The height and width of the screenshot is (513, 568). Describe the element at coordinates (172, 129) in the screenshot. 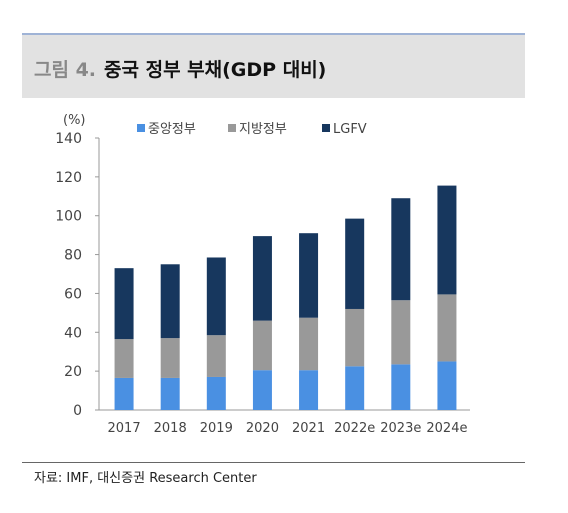

I see `legend-label: 중앙정부` at that location.